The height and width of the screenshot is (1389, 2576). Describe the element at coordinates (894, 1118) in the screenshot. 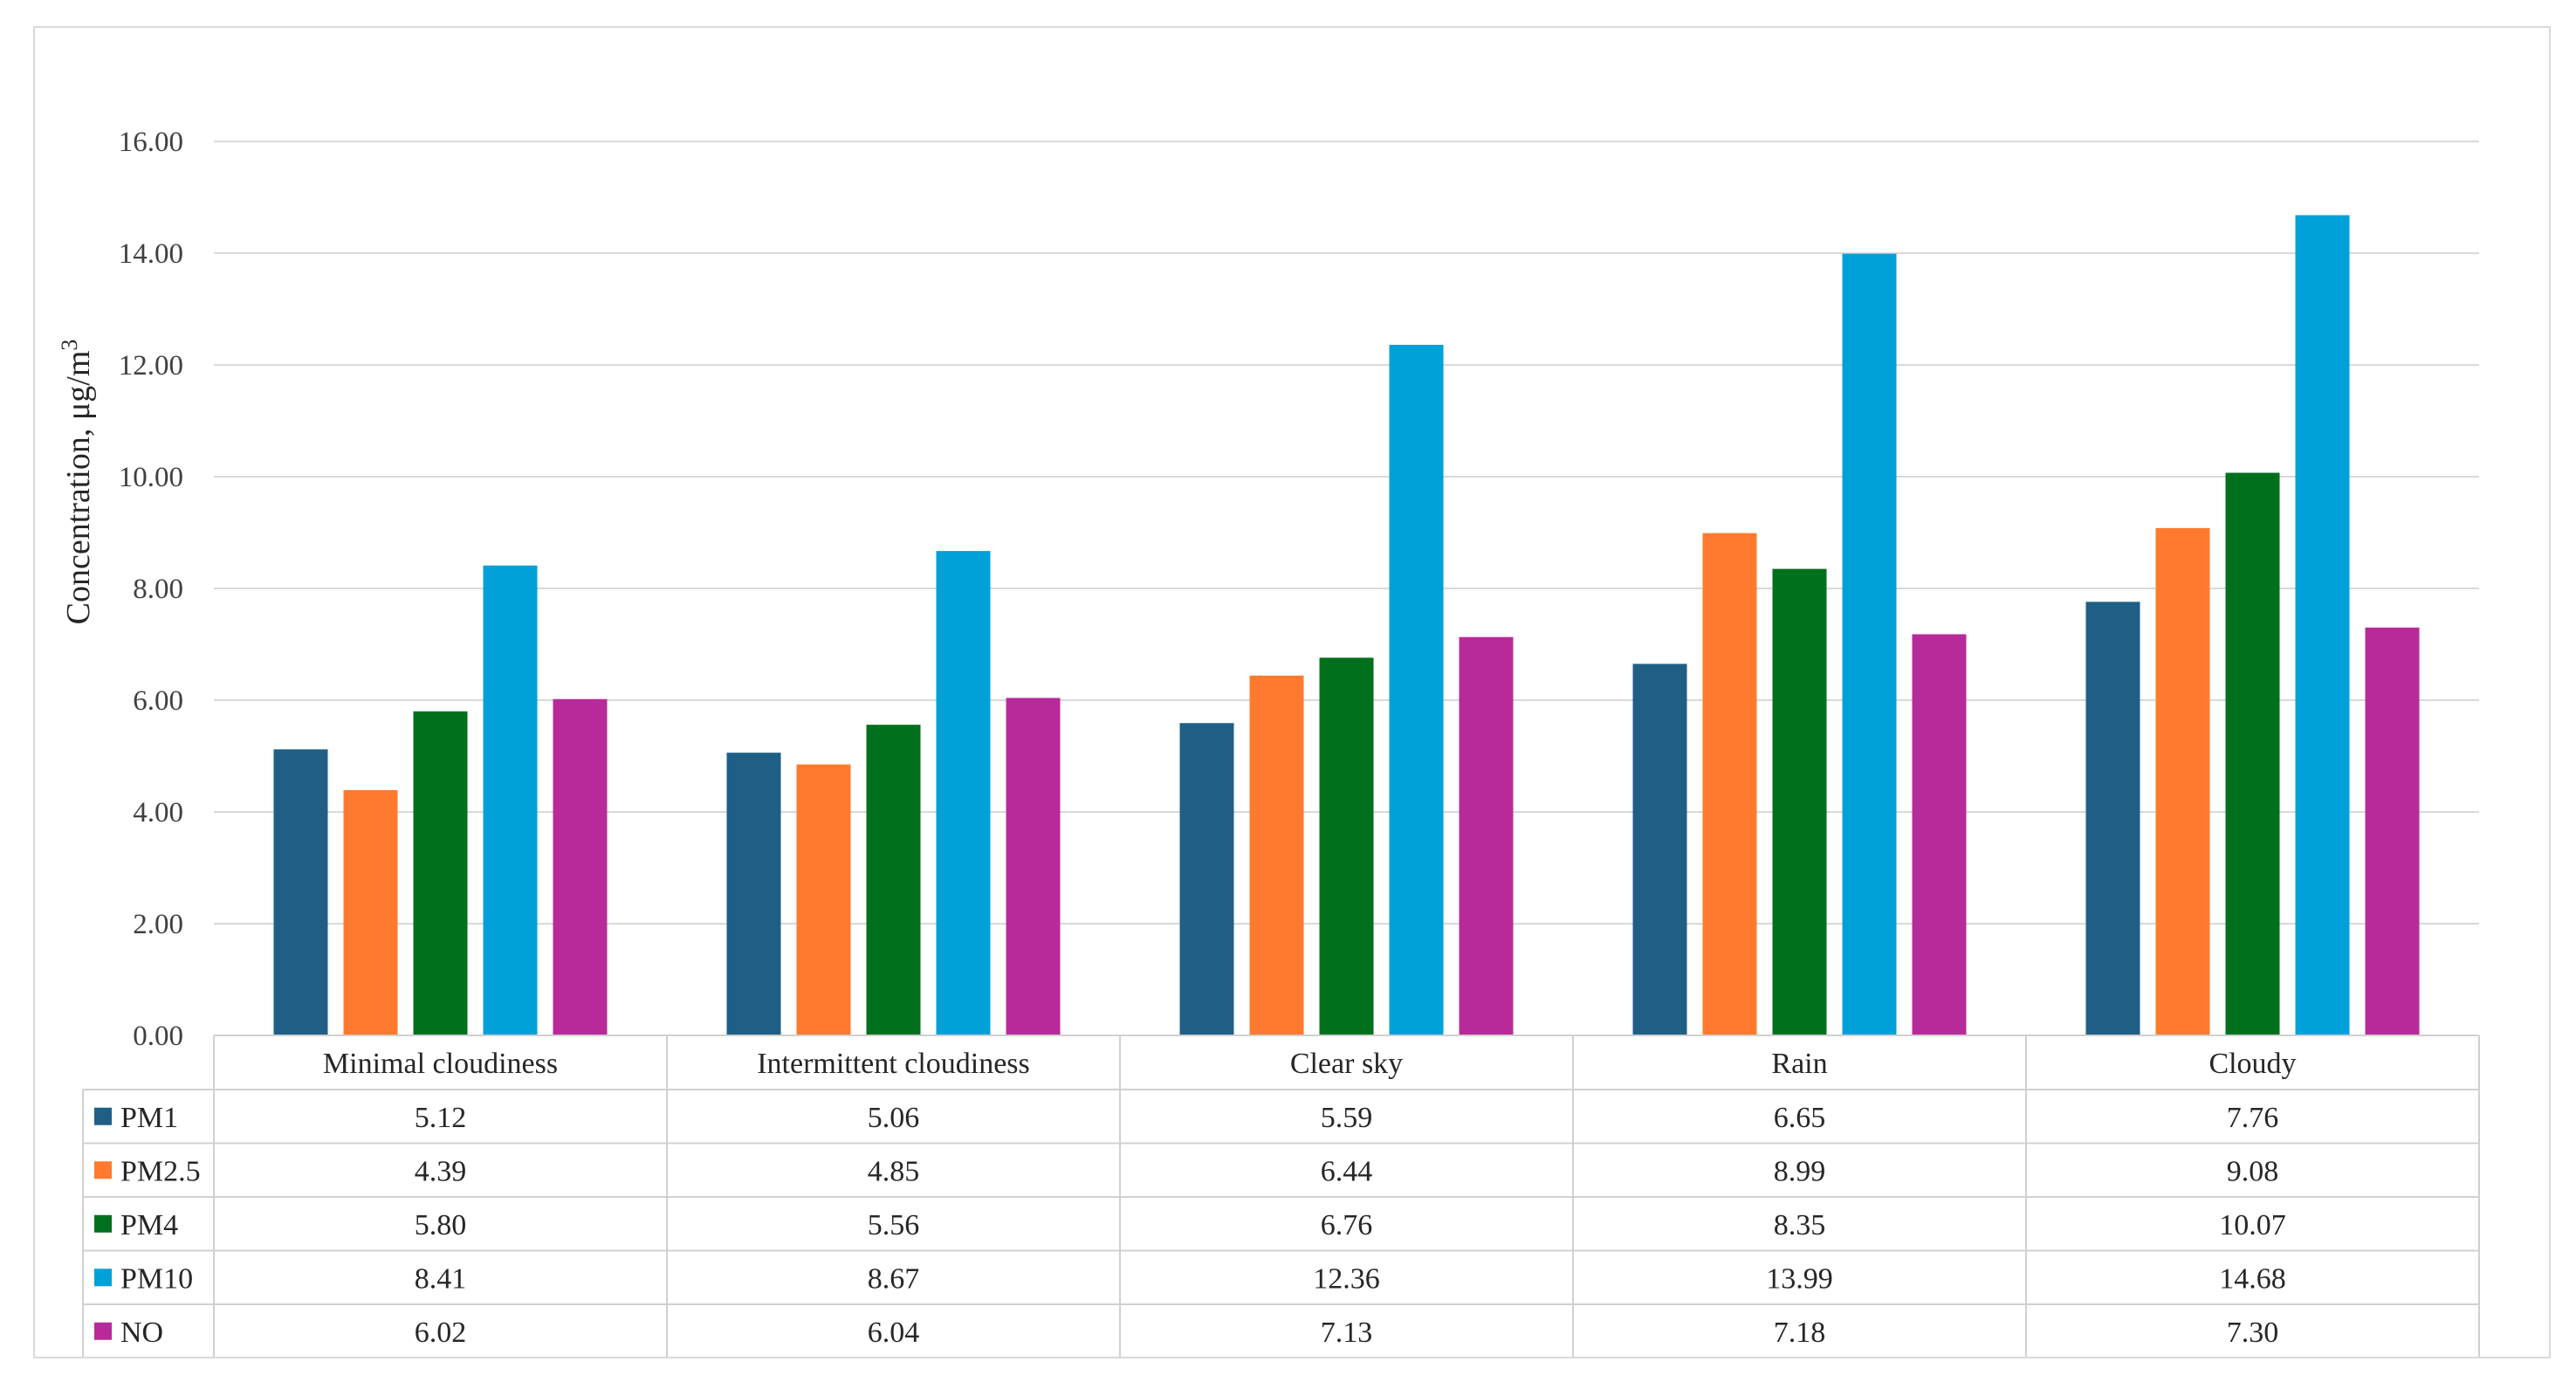

I see `data-label: 5.06` at that location.